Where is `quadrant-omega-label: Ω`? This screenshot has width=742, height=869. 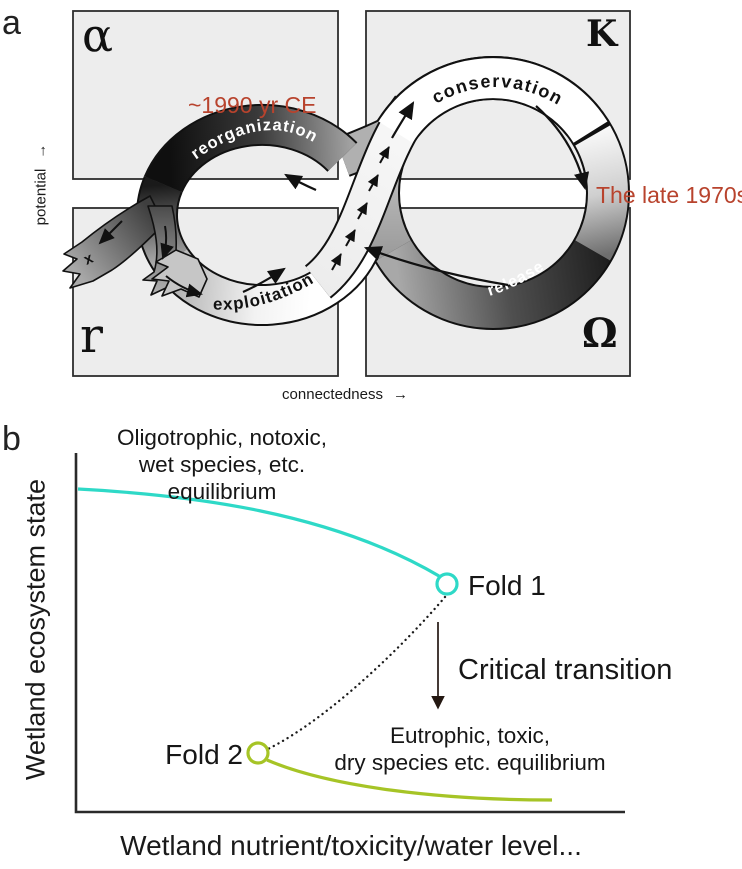 quadrant-omega-label: Ω is located at coordinates (600, 333).